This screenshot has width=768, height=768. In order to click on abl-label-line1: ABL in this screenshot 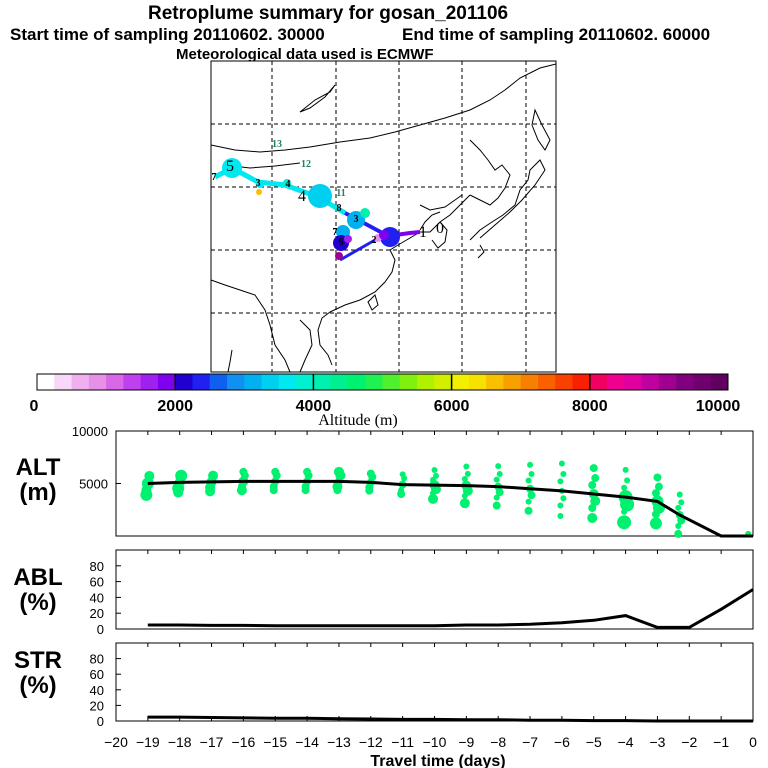, I will do `click(38, 577)`.